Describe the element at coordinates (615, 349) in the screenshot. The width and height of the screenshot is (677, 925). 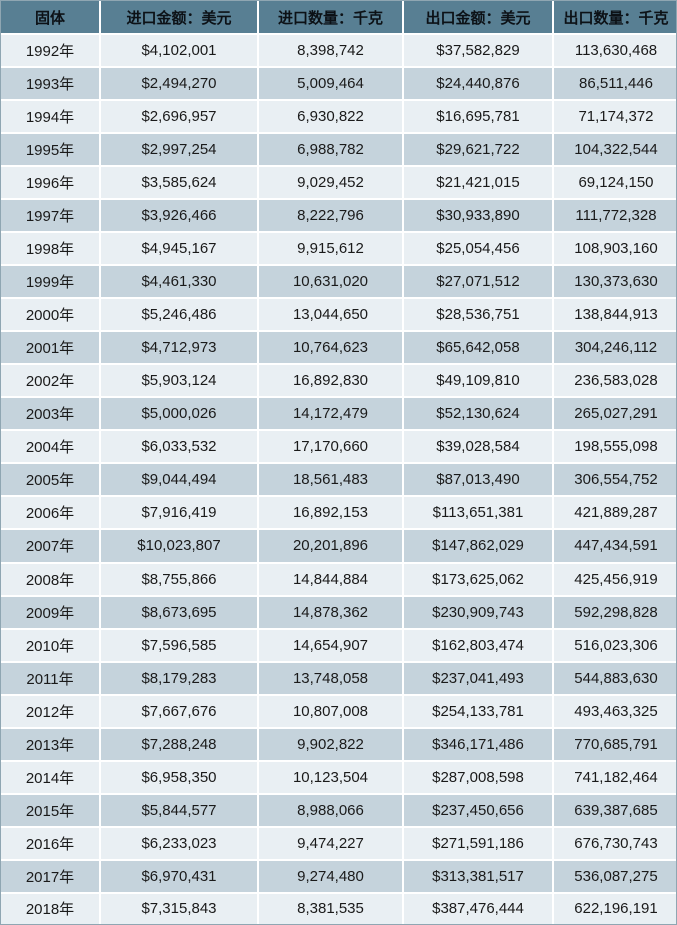
I see `value-cell: 304,246,112` at that location.